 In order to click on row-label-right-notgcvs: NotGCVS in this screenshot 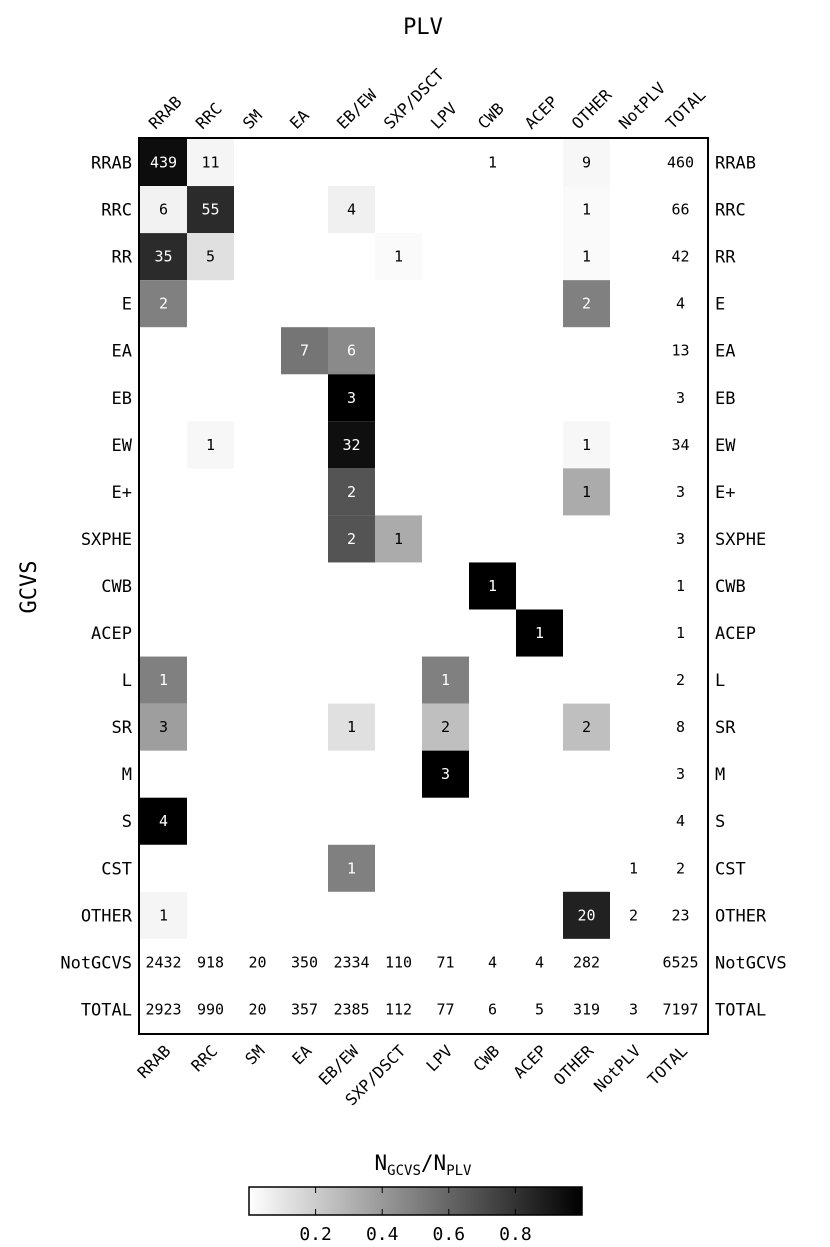, I will do `click(751, 963)`.